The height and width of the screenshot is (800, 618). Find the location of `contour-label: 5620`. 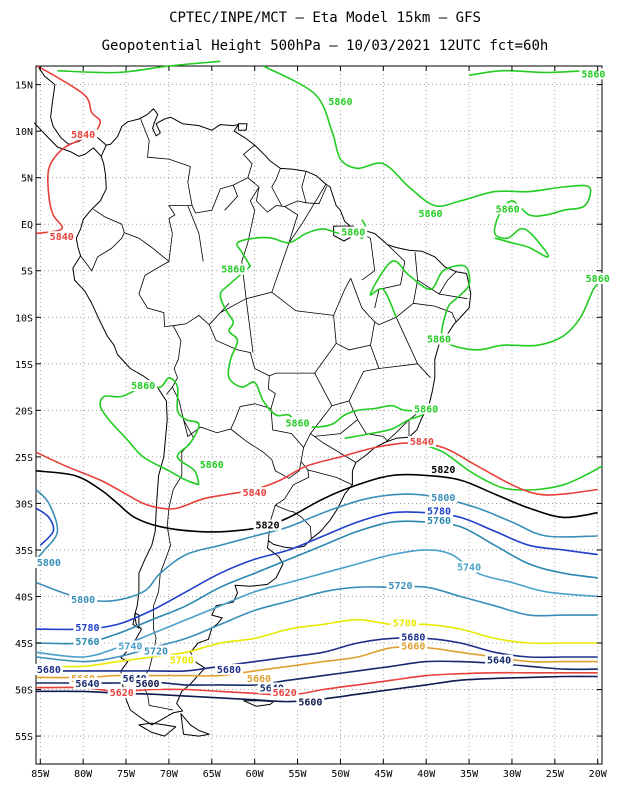

contour-label: 5620 is located at coordinates (285, 693).